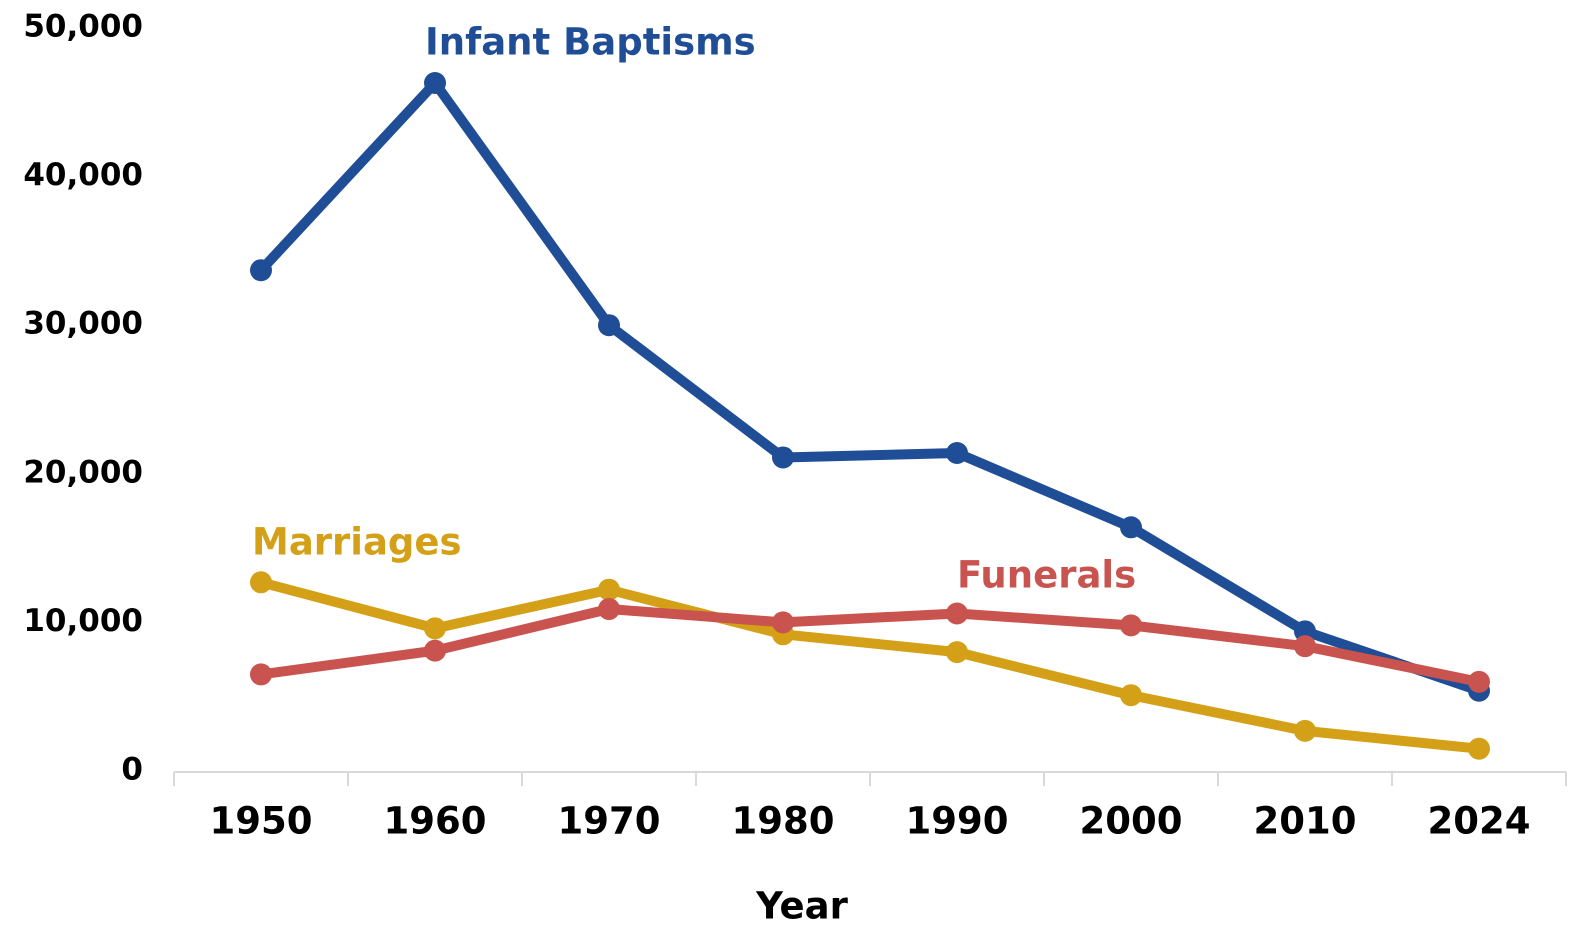 The height and width of the screenshot is (932, 1577). What do you see at coordinates (590, 42) in the screenshot?
I see `series-label: Infant Baptisms` at bounding box center [590, 42].